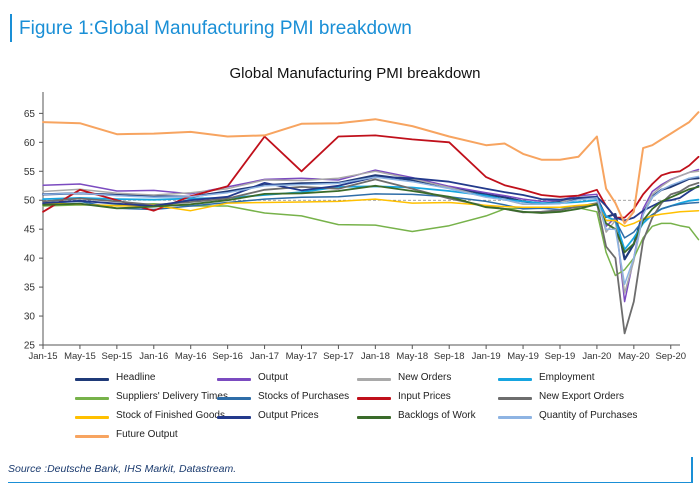 The image size is (700, 501). I want to click on y-tick-label: 50, so click(30, 201).